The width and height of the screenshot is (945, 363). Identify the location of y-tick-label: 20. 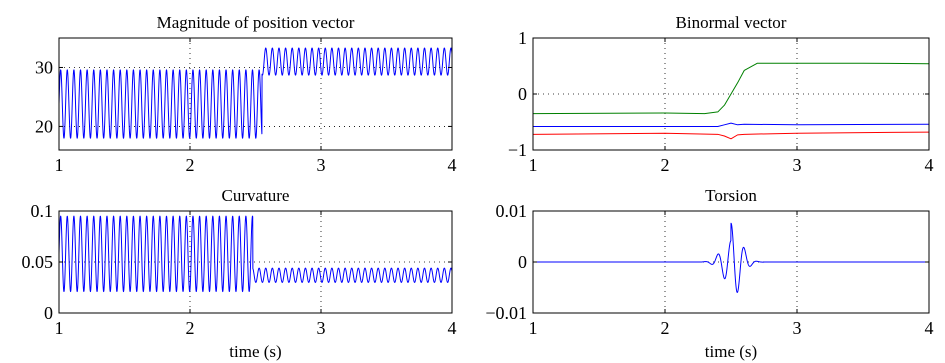
(44, 126).